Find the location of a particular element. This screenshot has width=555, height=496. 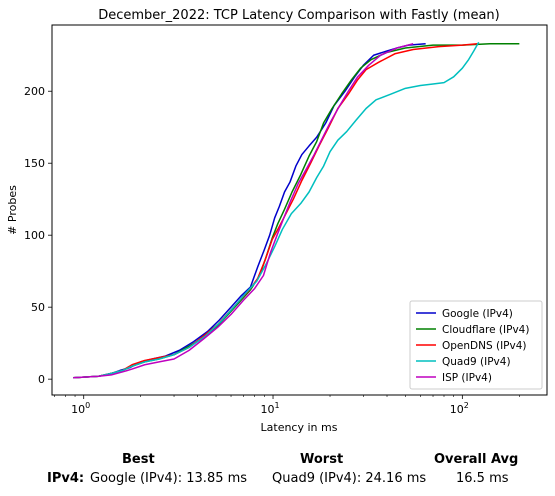

worst-header: Worst is located at coordinates (322, 459).